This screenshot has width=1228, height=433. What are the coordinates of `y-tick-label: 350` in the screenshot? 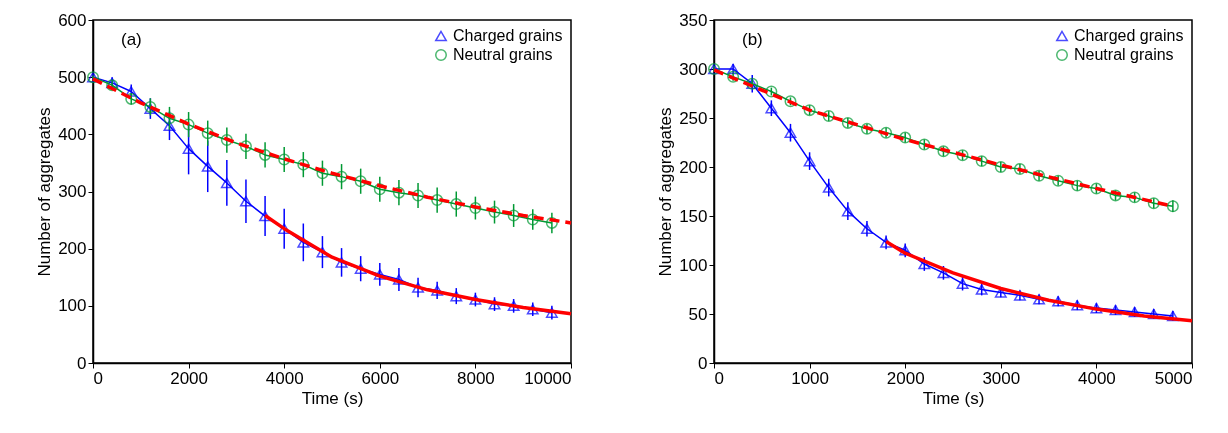 It's located at (693, 20).